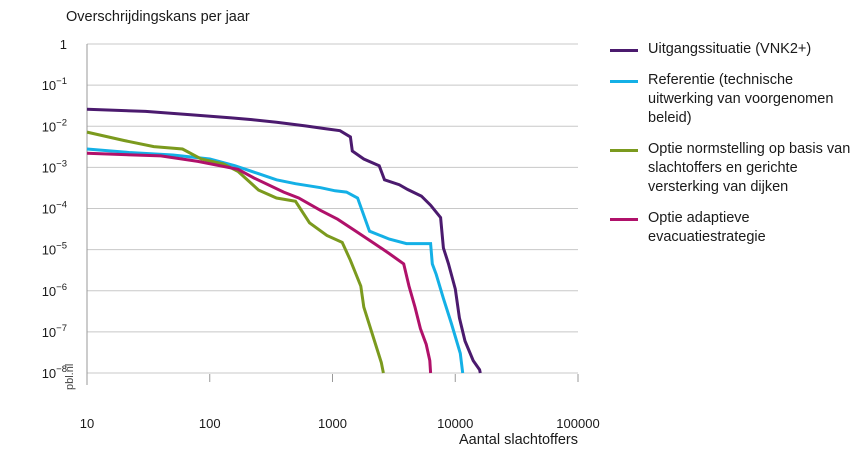 This screenshot has width=865, height=459. What do you see at coordinates (54, 249) in the screenshot?
I see `y-tick-label: 10⁻⁵` at bounding box center [54, 249].